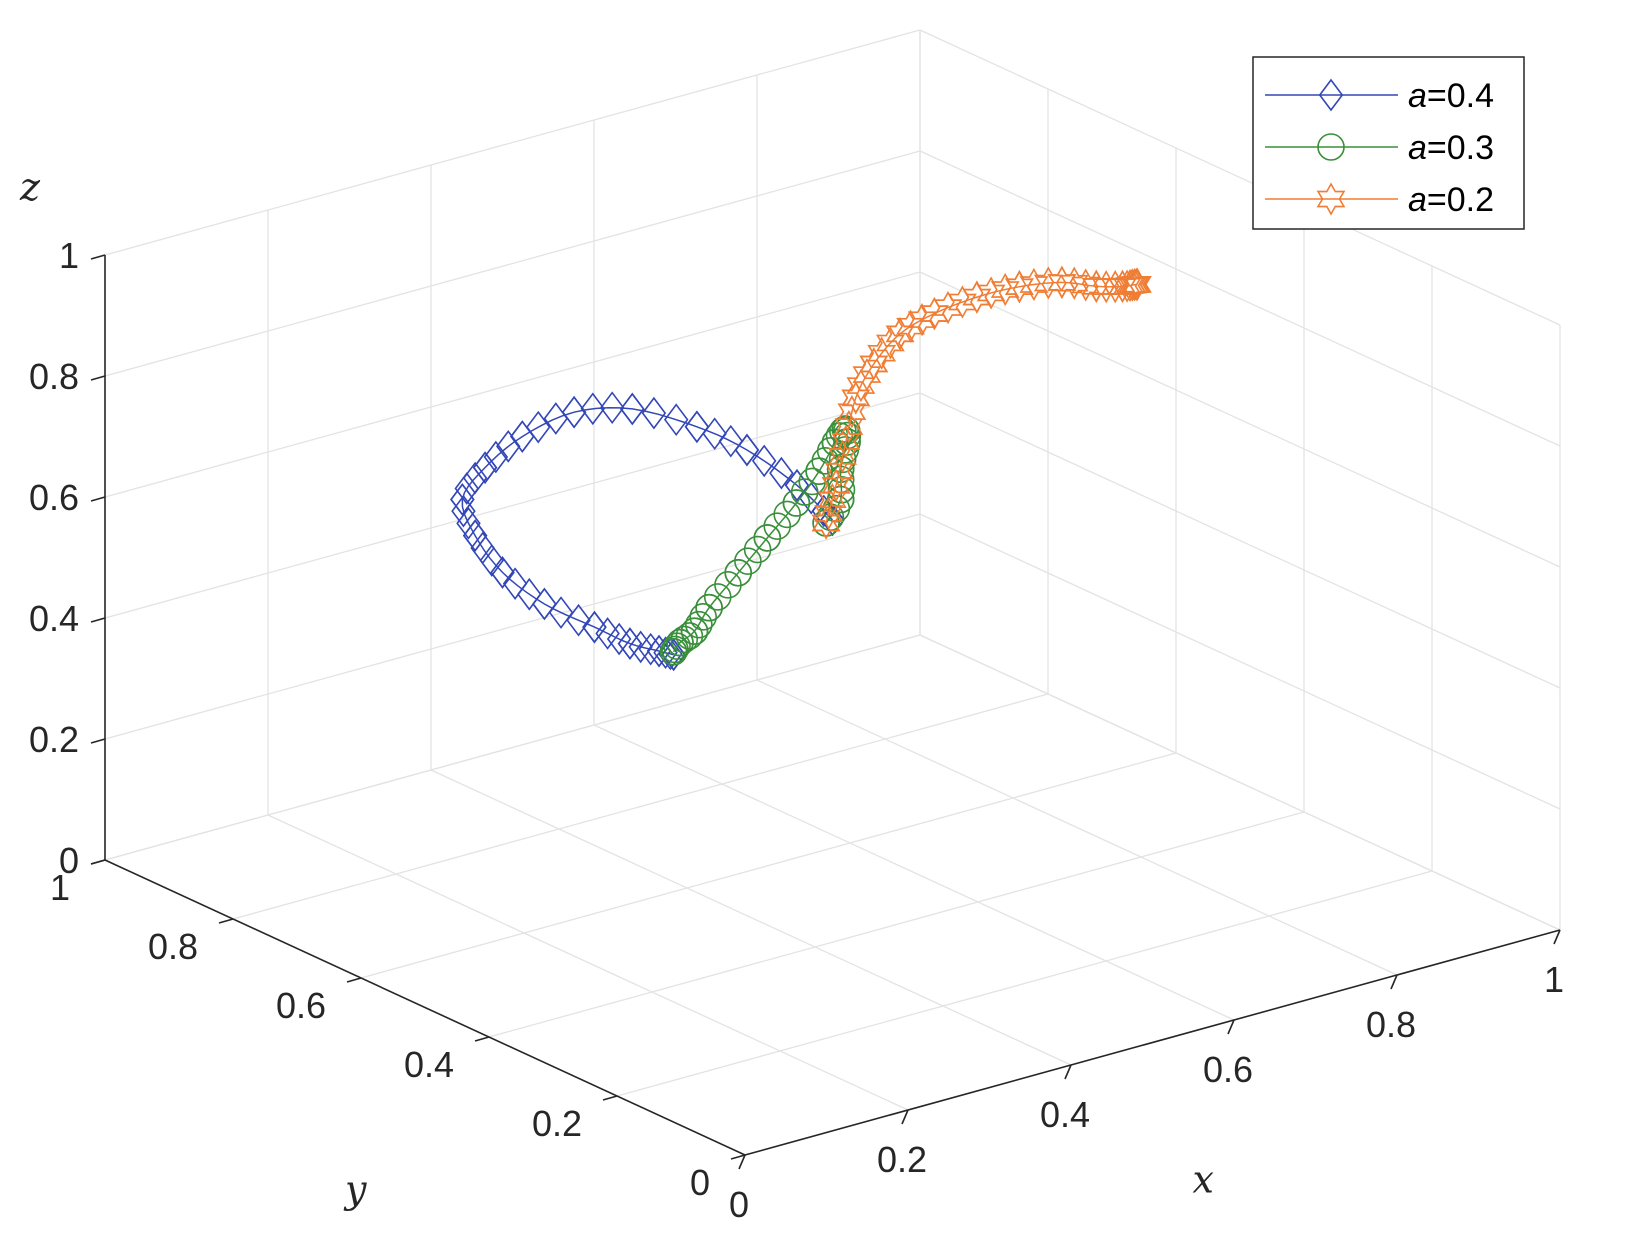 Image resolution: width=1626 pixels, height=1245 pixels. I want to click on legend-label: a=0.3, so click(1451, 148).